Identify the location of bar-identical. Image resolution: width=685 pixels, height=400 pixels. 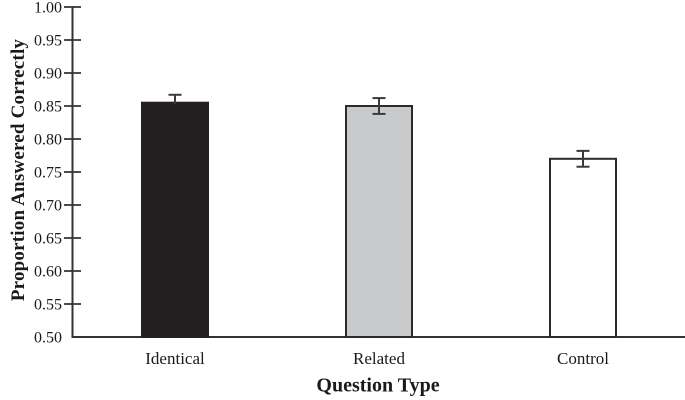
(175, 219).